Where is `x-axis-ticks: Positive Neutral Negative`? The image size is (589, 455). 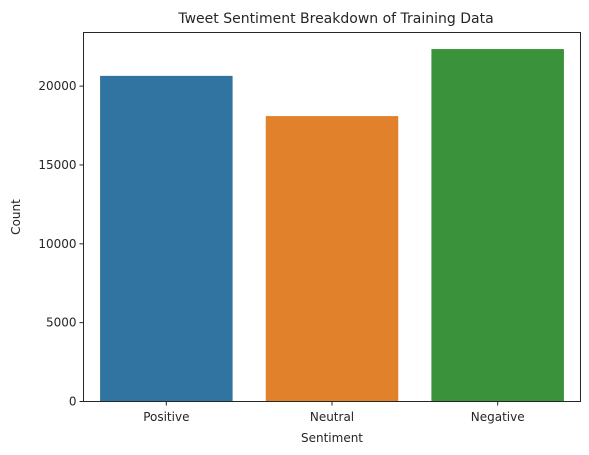
x-axis-ticks: Positive Neutral Negative is located at coordinates (334, 412).